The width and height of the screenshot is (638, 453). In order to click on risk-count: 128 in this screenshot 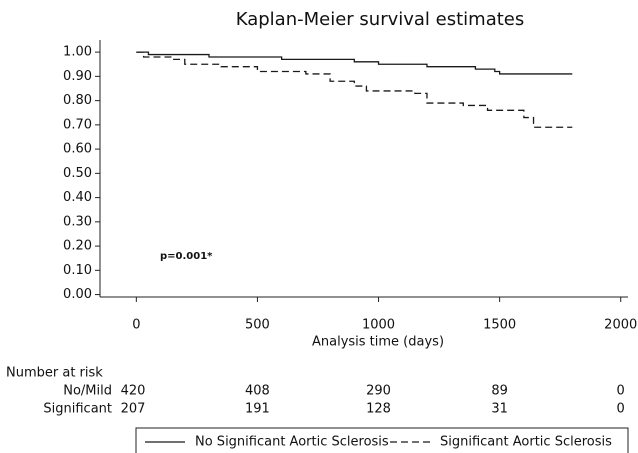, I will do `click(378, 409)`.